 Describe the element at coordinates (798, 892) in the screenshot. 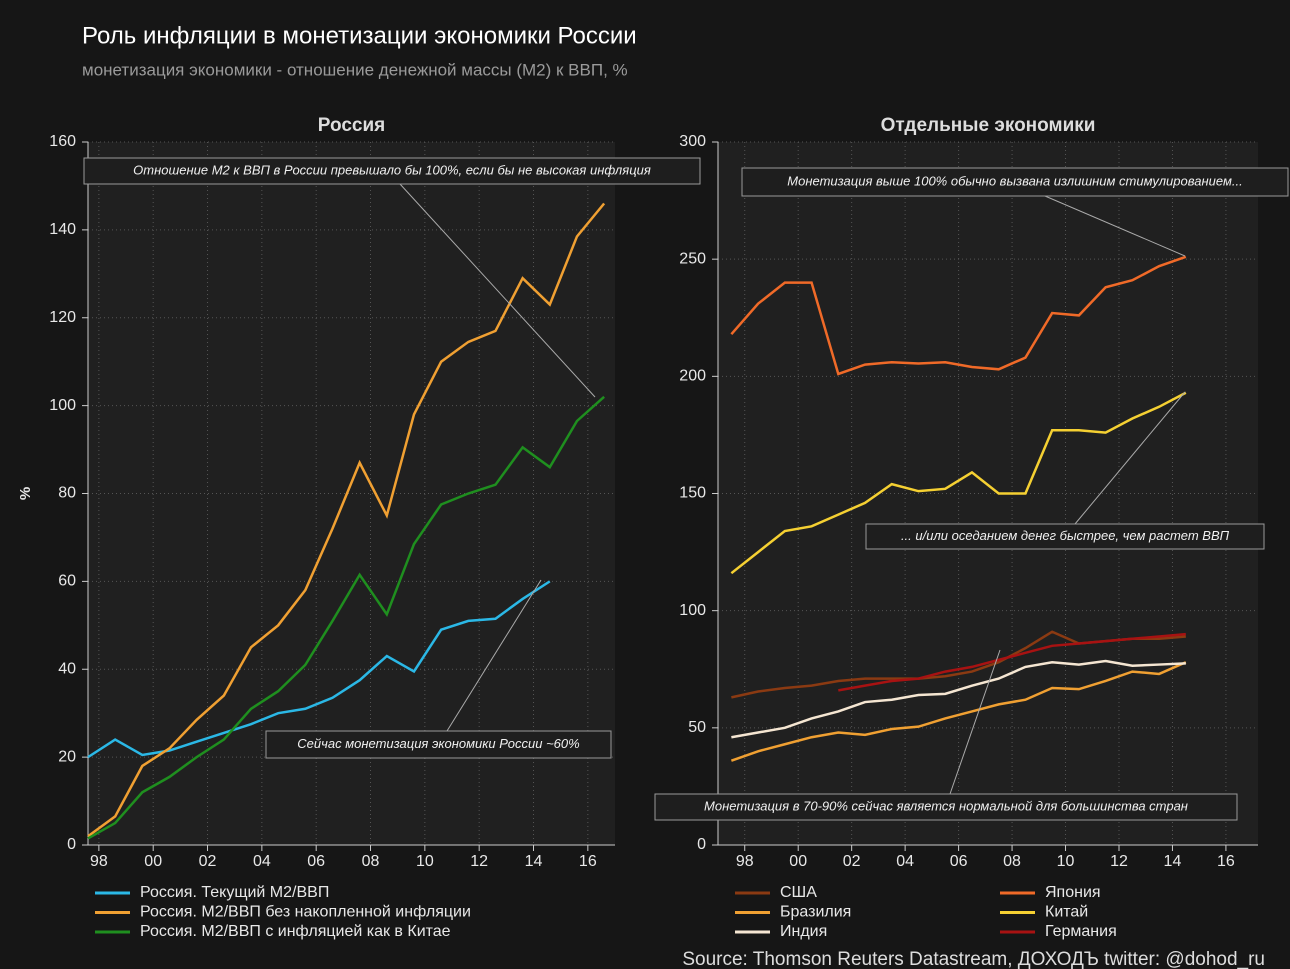

I see `legend-label: США` at that location.